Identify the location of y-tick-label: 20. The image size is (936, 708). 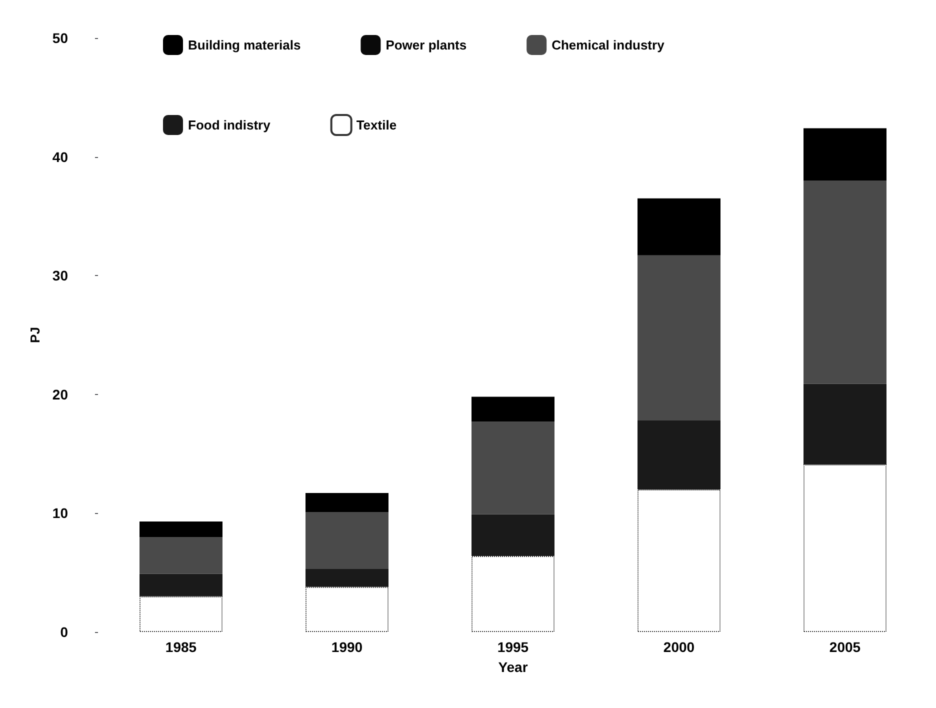
(60, 394).